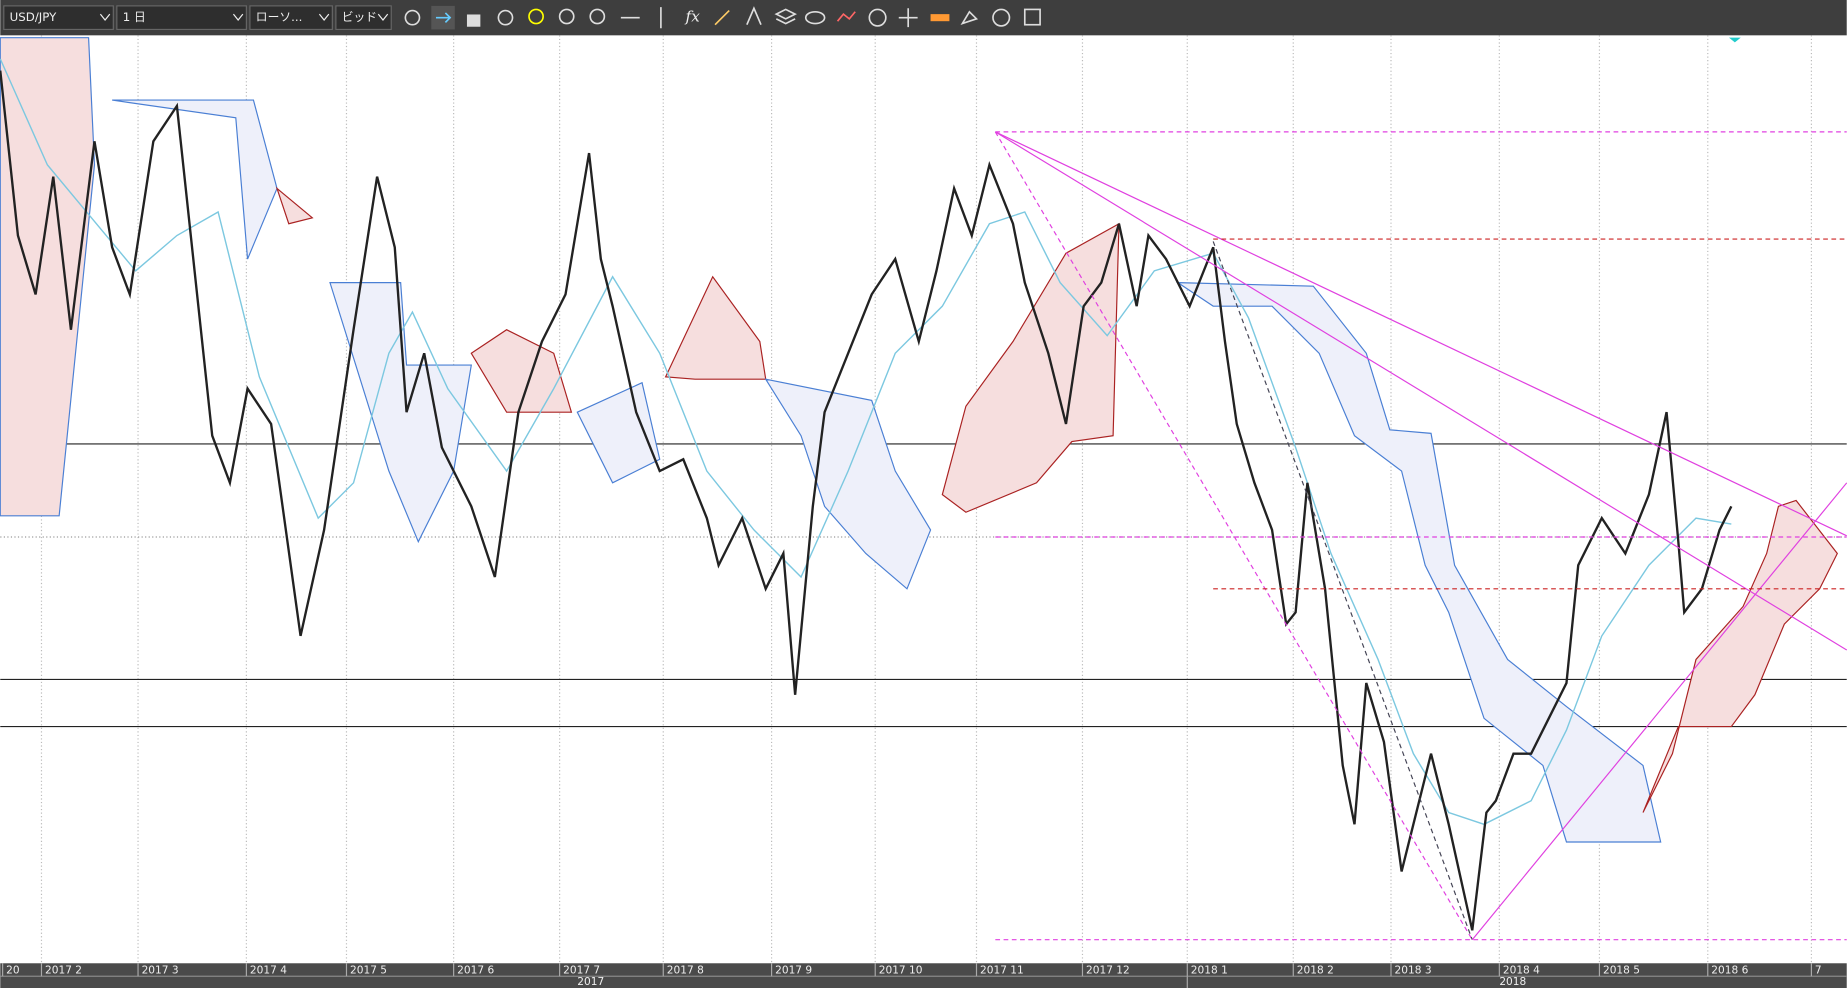  What do you see at coordinates (359, 17) in the screenshot?
I see `select-text: ビッド` at bounding box center [359, 17].